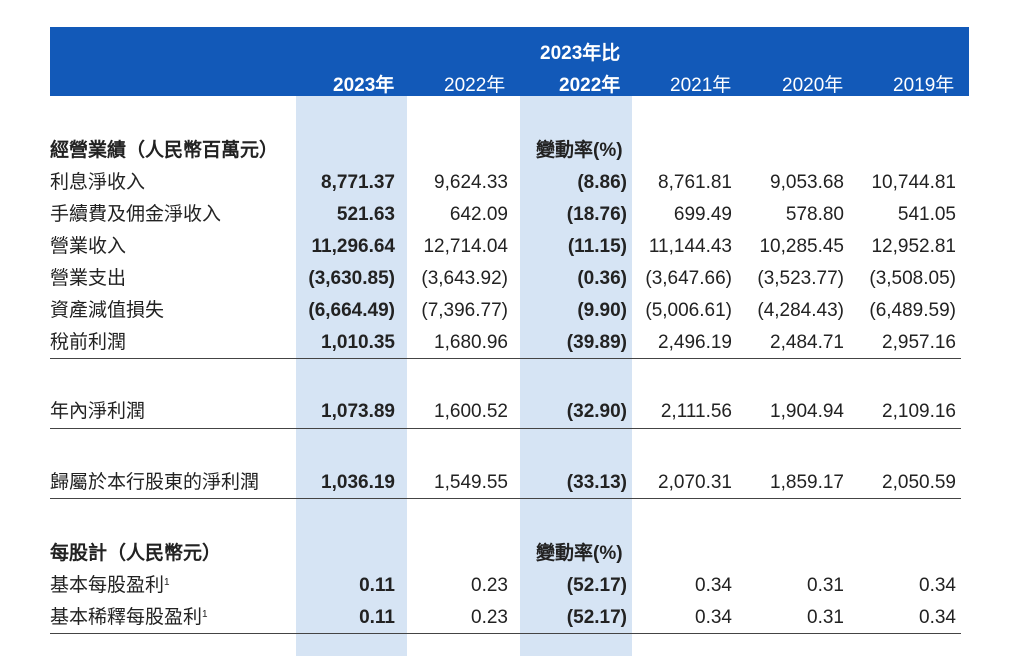  What do you see at coordinates (596, 411) in the screenshot?
I see `value-change: (32.90)` at bounding box center [596, 411].